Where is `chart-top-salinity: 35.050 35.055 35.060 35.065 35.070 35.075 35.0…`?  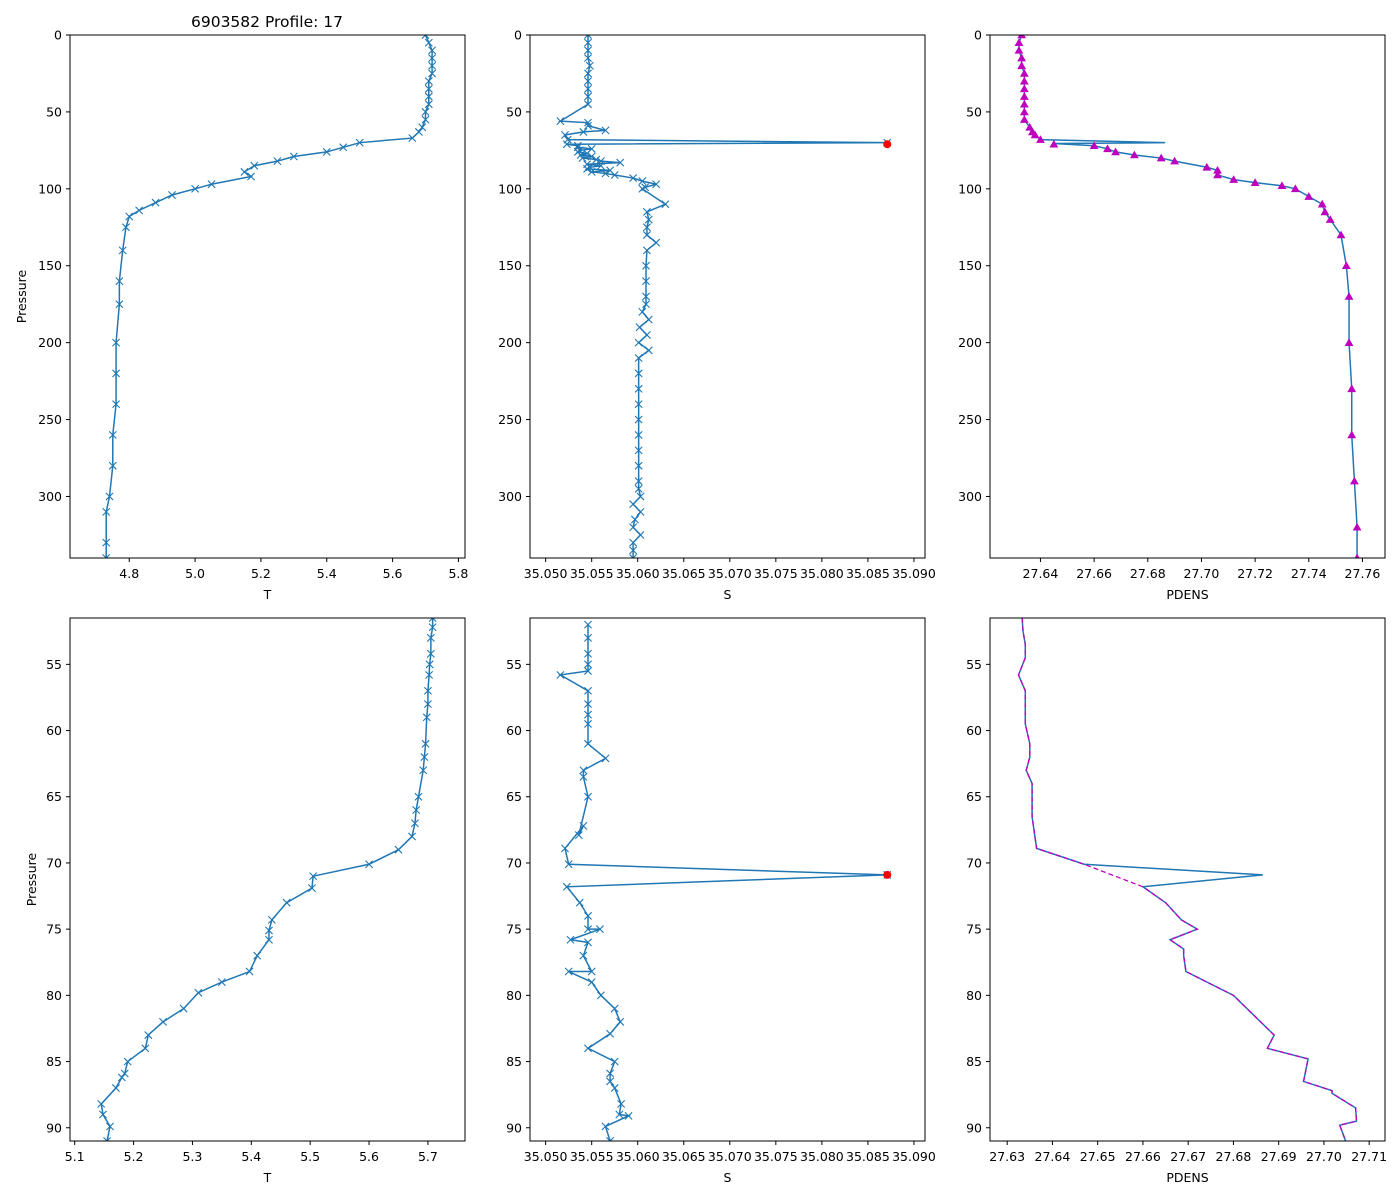
chart-top-salinity: 35.050 35.055 35.060 35.065 35.070 35.075 35.0… is located at coordinates (717, 315).